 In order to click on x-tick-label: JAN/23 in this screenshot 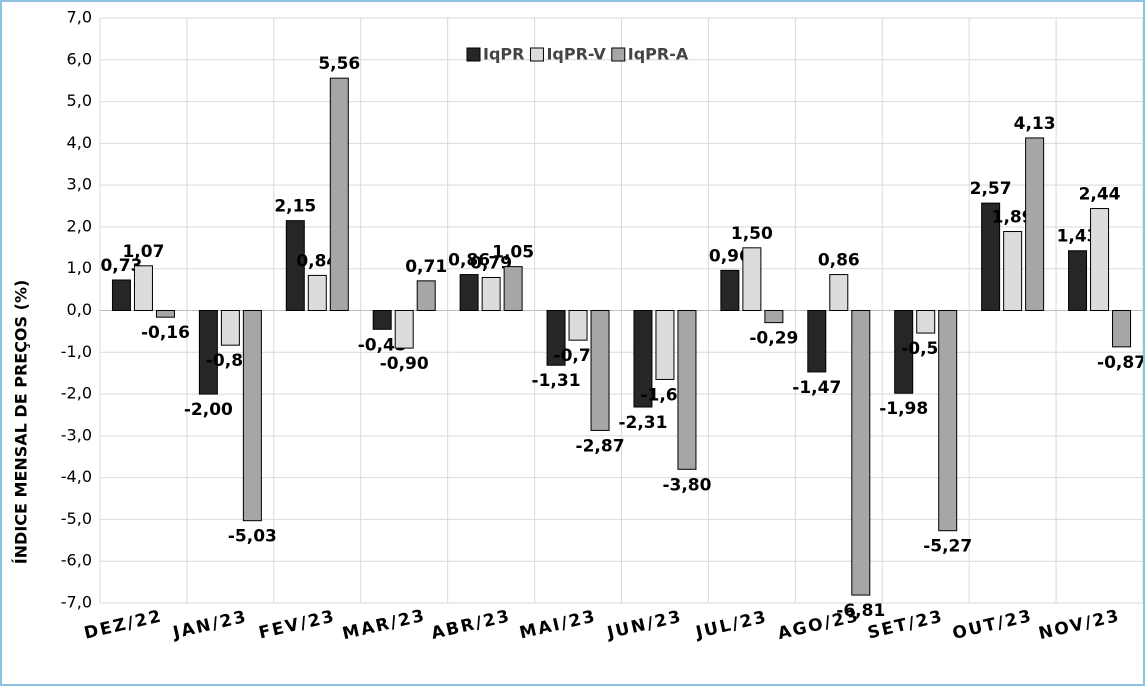, I will do `click(209, 625)`.